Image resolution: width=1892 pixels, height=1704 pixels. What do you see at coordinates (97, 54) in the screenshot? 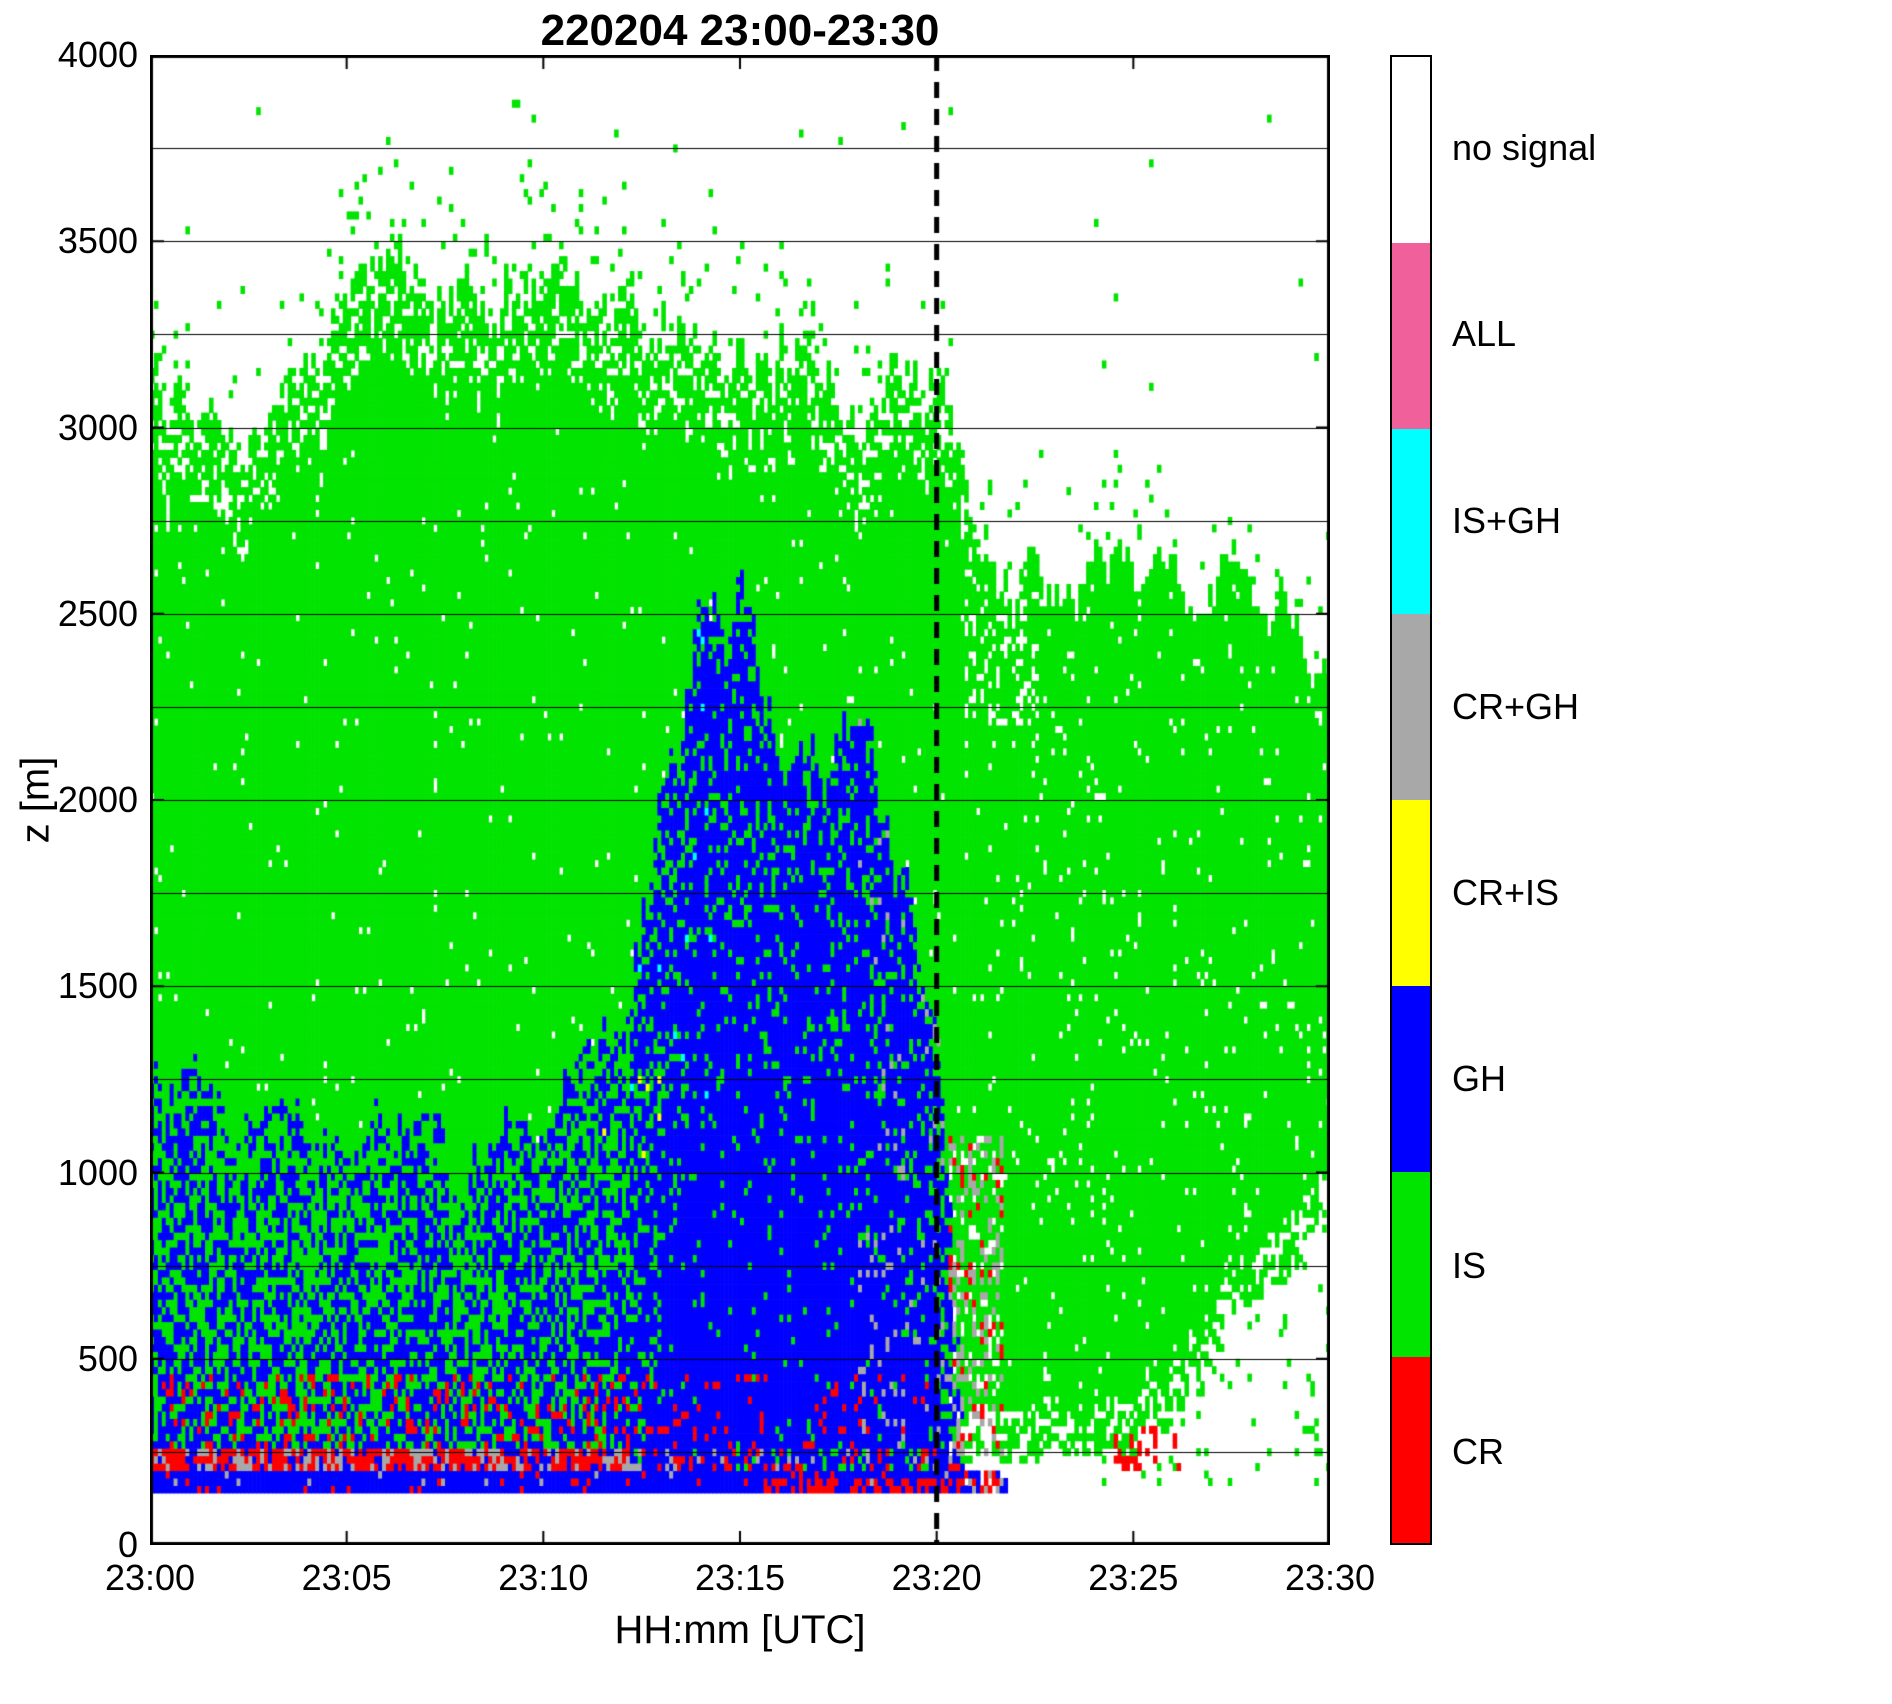
I see `y-tick-label: 4000` at bounding box center [97, 54].